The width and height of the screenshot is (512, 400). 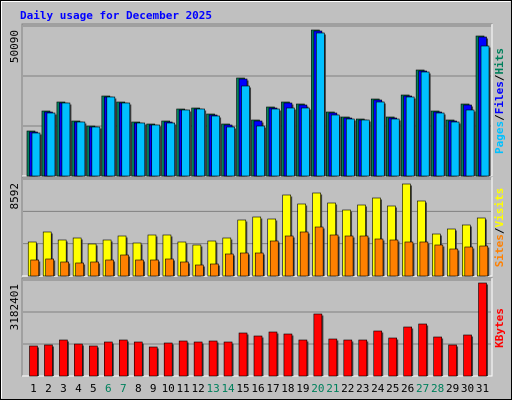 What do you see at coordinates (123, 388) in the screenshot?
I see `x-tick-label: 7` at bounding box center [123, 388].